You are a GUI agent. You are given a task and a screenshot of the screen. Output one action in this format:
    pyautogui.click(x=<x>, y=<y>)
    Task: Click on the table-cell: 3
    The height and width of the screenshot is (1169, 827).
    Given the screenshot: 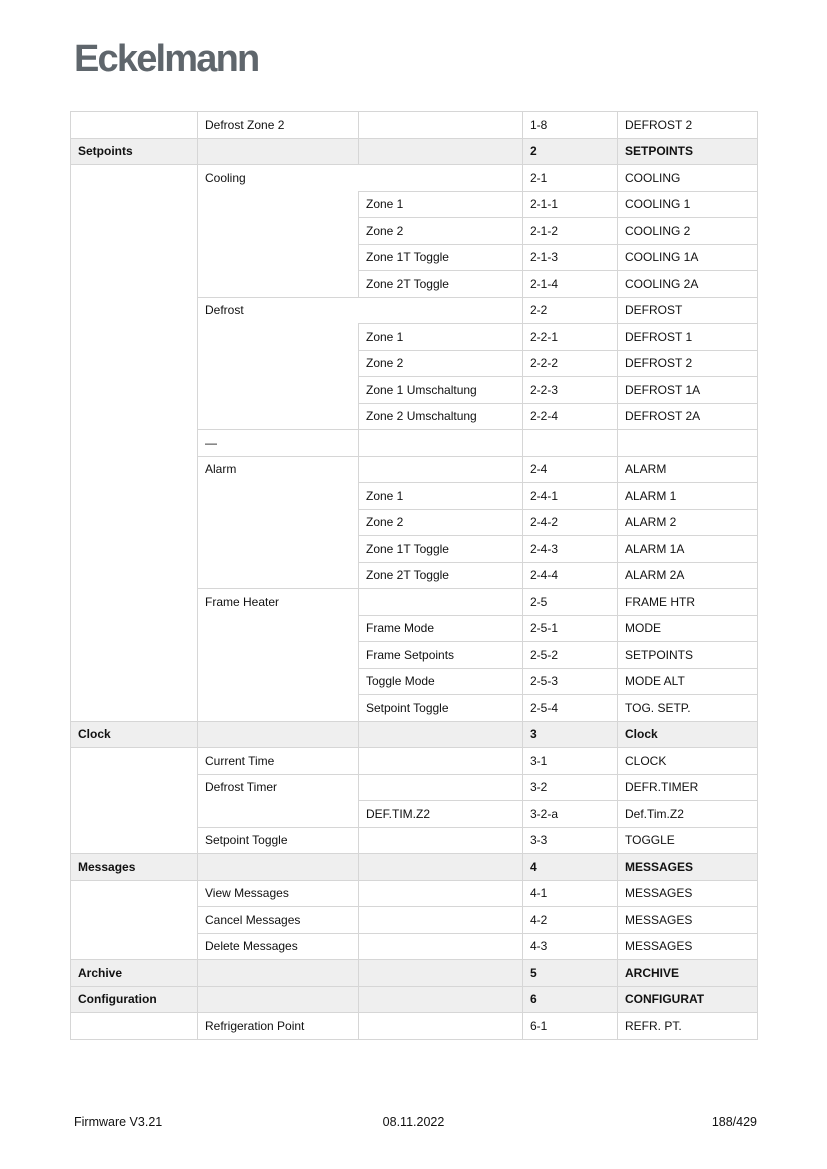 What is the action you would take?
    pyautogui.click(x=570, y=734)
    